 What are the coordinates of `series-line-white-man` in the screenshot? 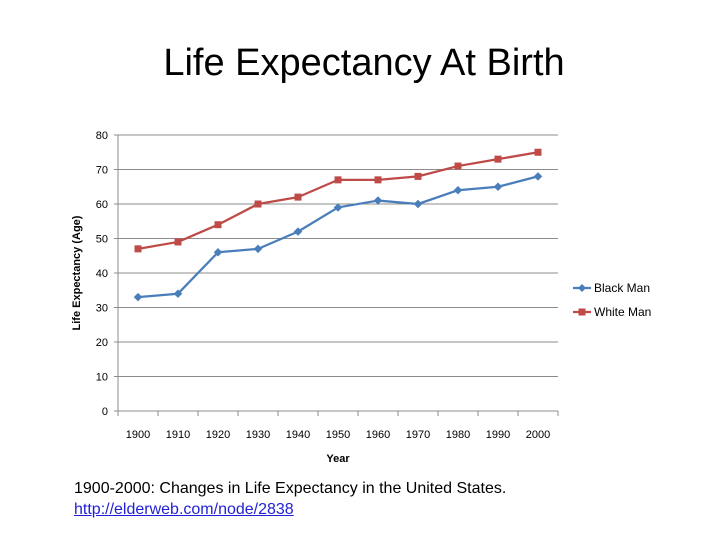 It's located at (338, 200).